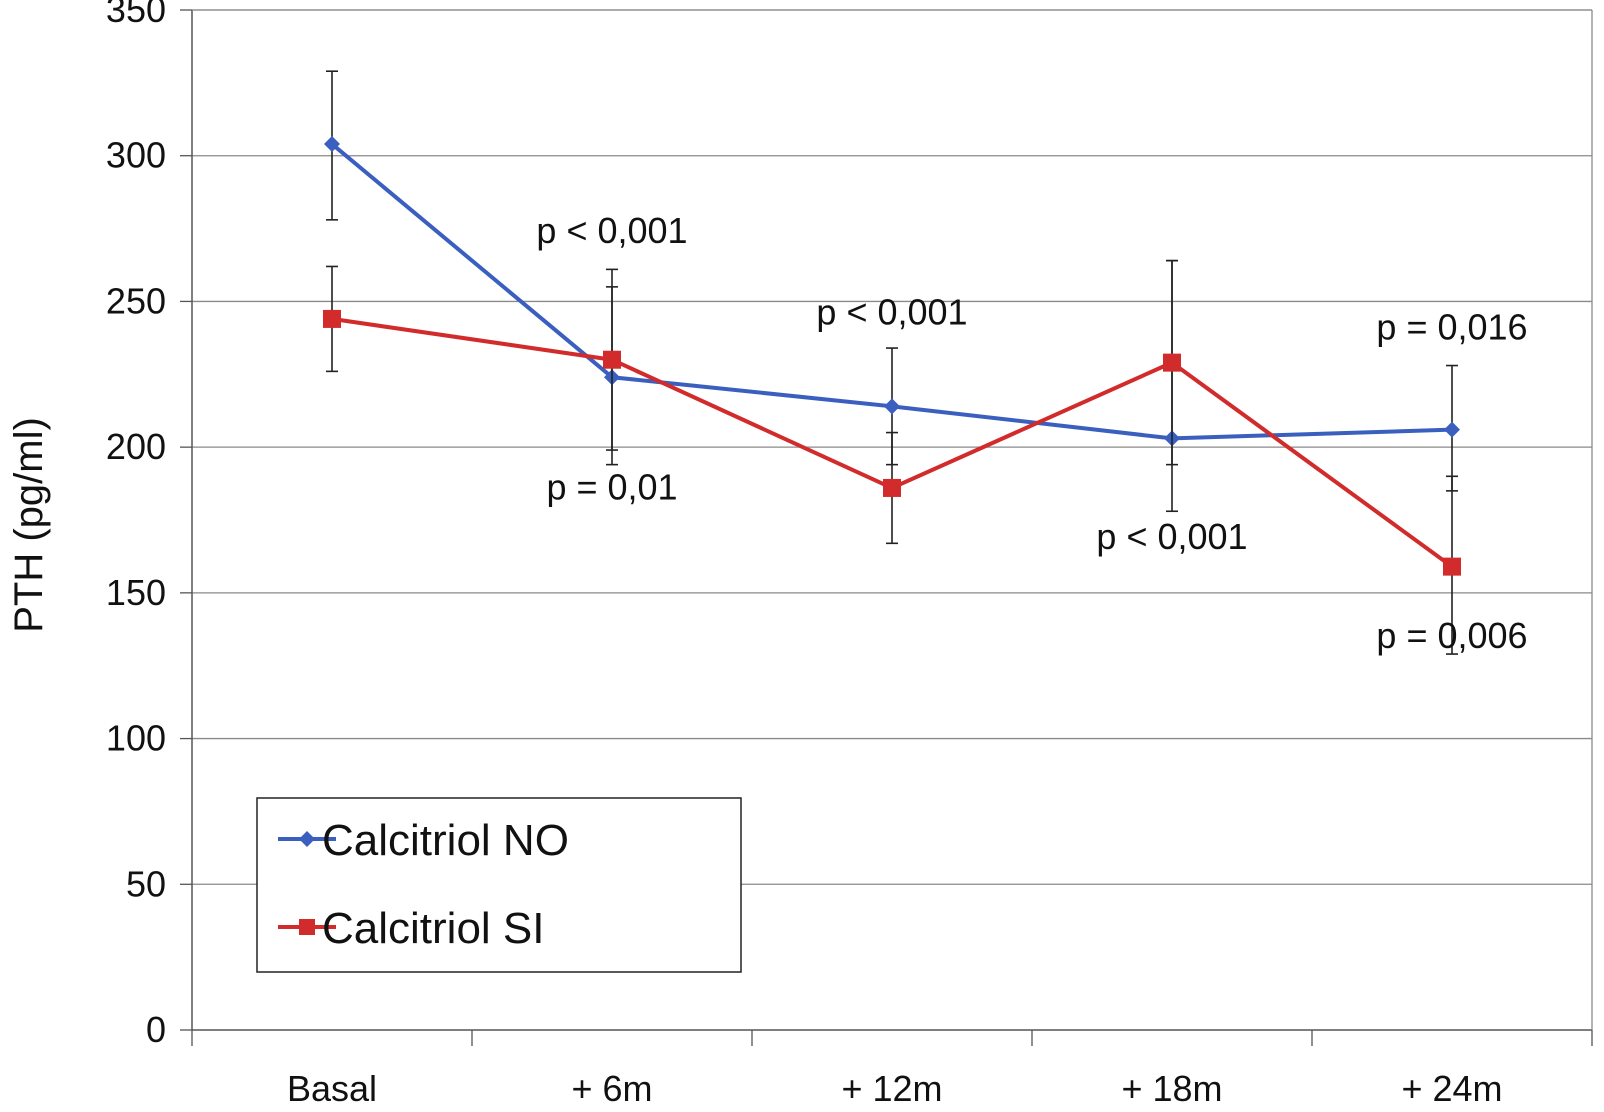  I want to click on p-value-annotation-0: p < 0,001, so click(611, 230).